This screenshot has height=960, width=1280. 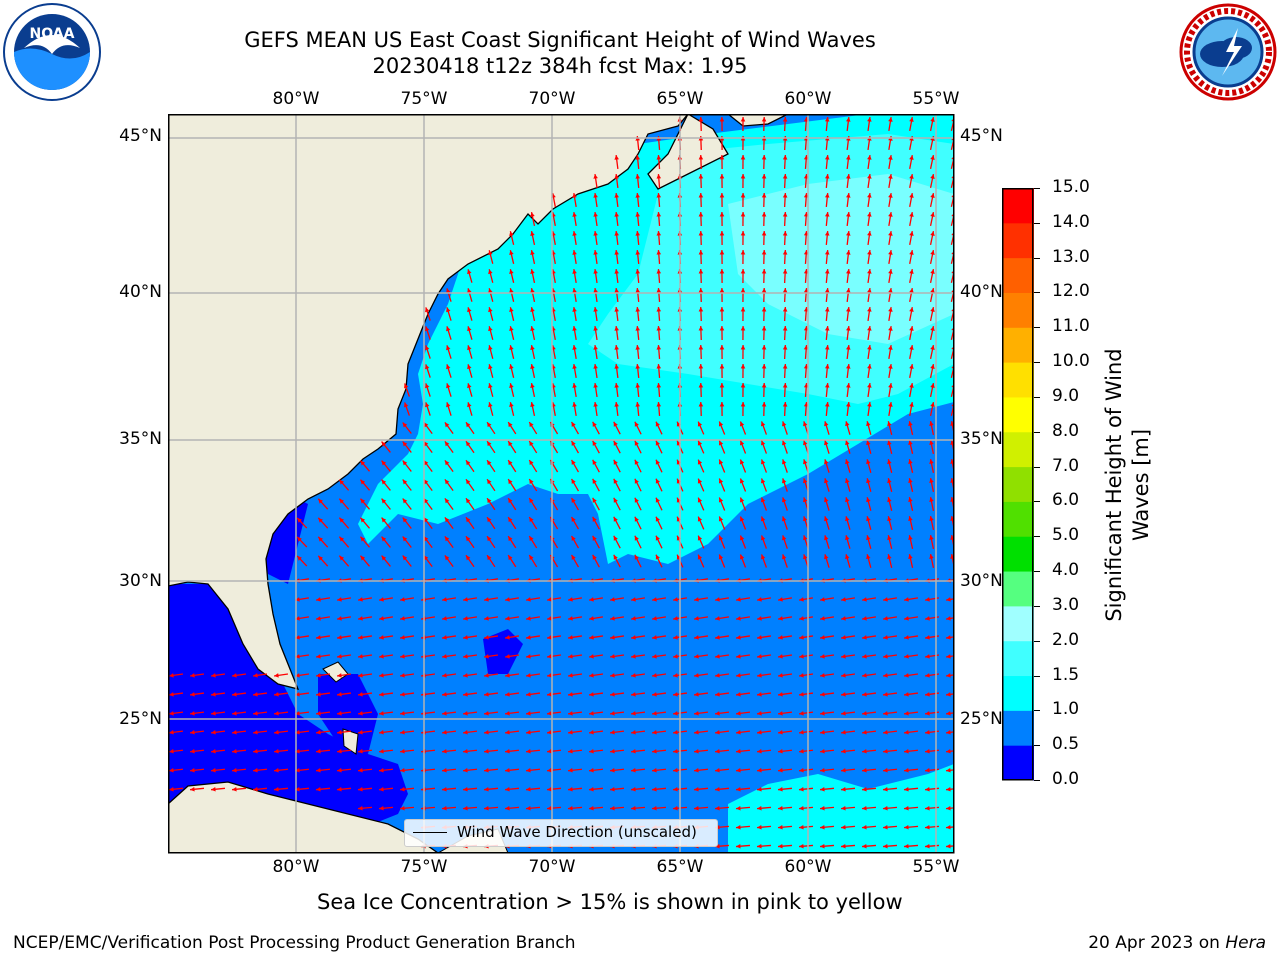 What do you see at coordinates (1066, 709) in the screenshot?
I see `colorbar-tick-label: 1.0` at bounding box center [1066, 709].